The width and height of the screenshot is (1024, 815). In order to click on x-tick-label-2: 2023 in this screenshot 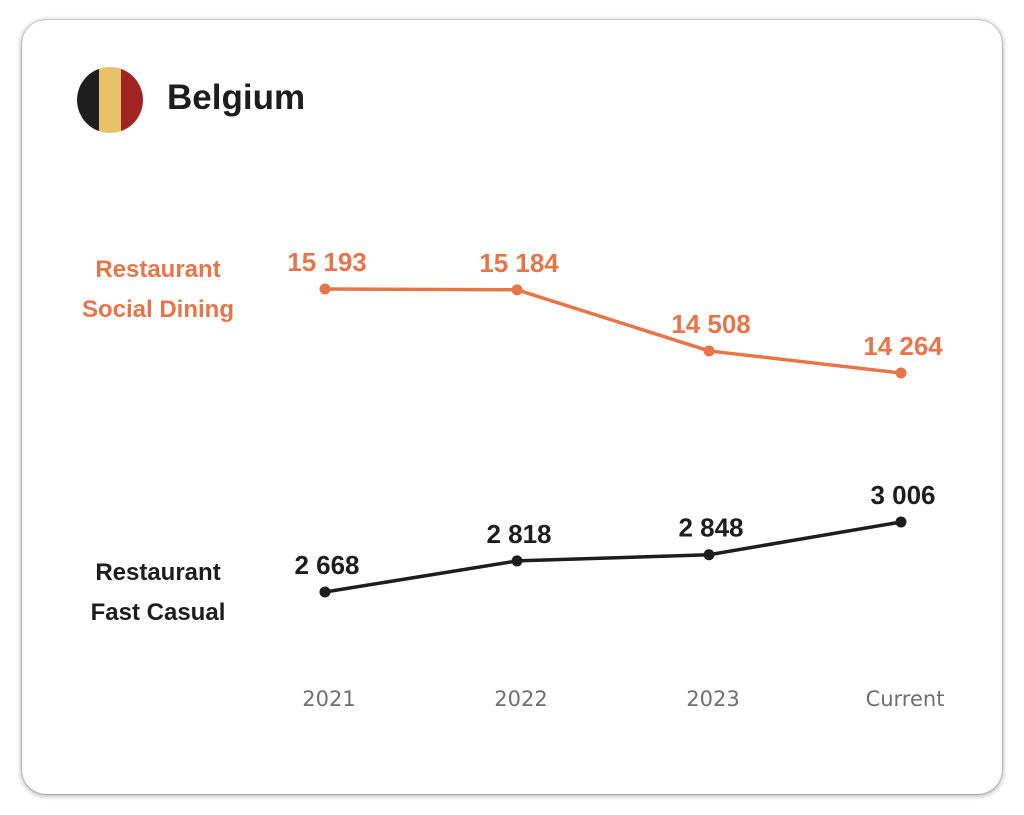, I will do `click(712, 699)`.